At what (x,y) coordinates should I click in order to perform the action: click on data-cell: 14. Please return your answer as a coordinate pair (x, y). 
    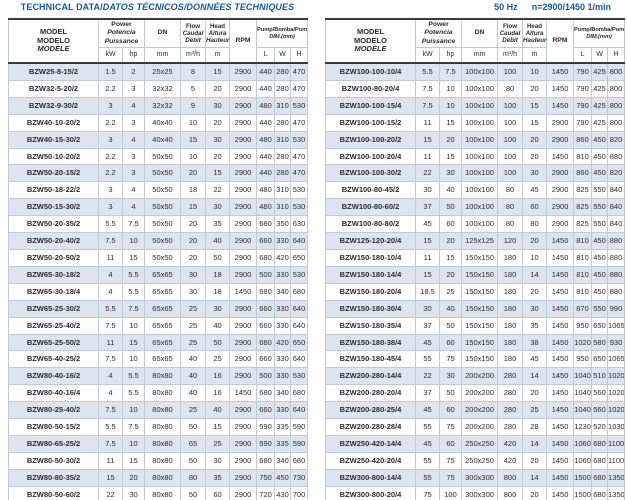
    Looking at the image, I should click on (535, 274).